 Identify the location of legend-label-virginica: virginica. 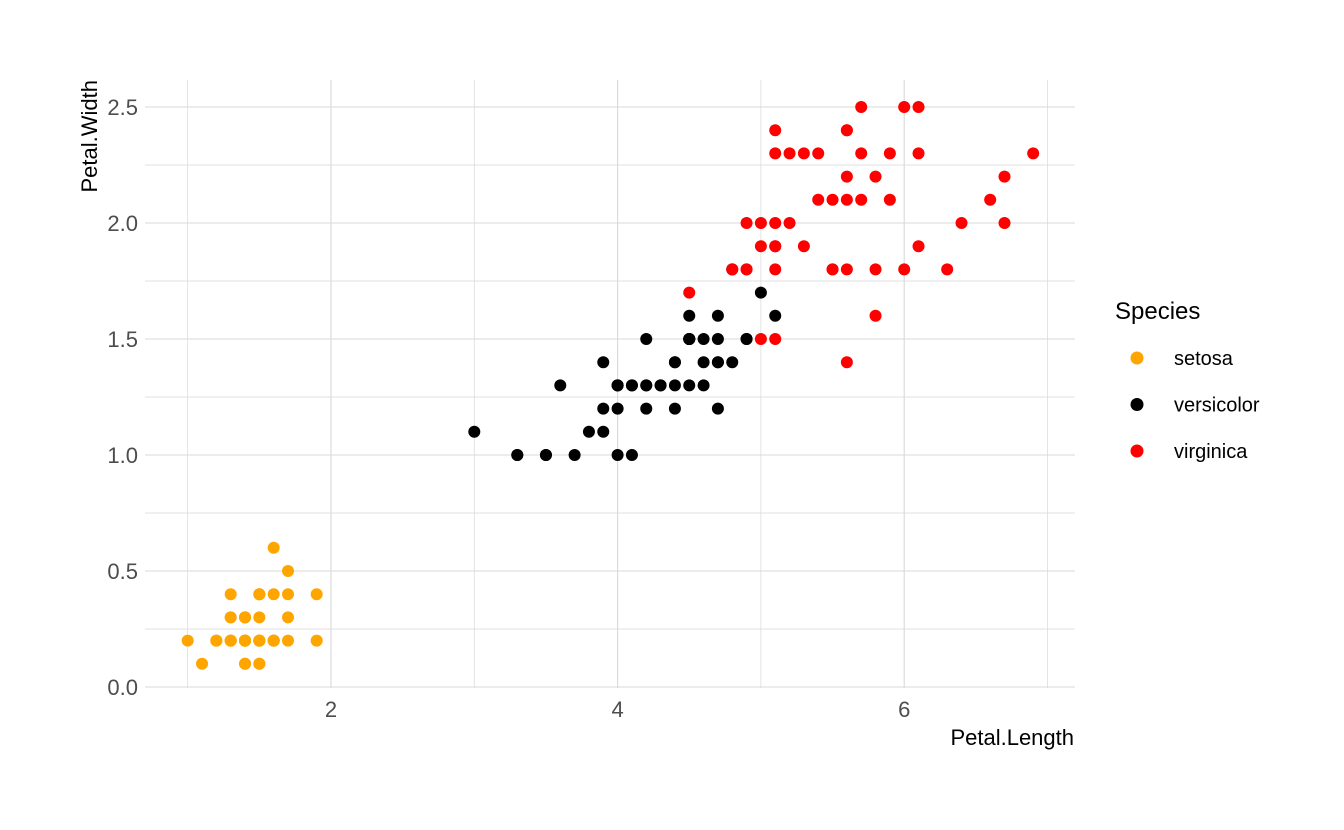
(1211, 452).